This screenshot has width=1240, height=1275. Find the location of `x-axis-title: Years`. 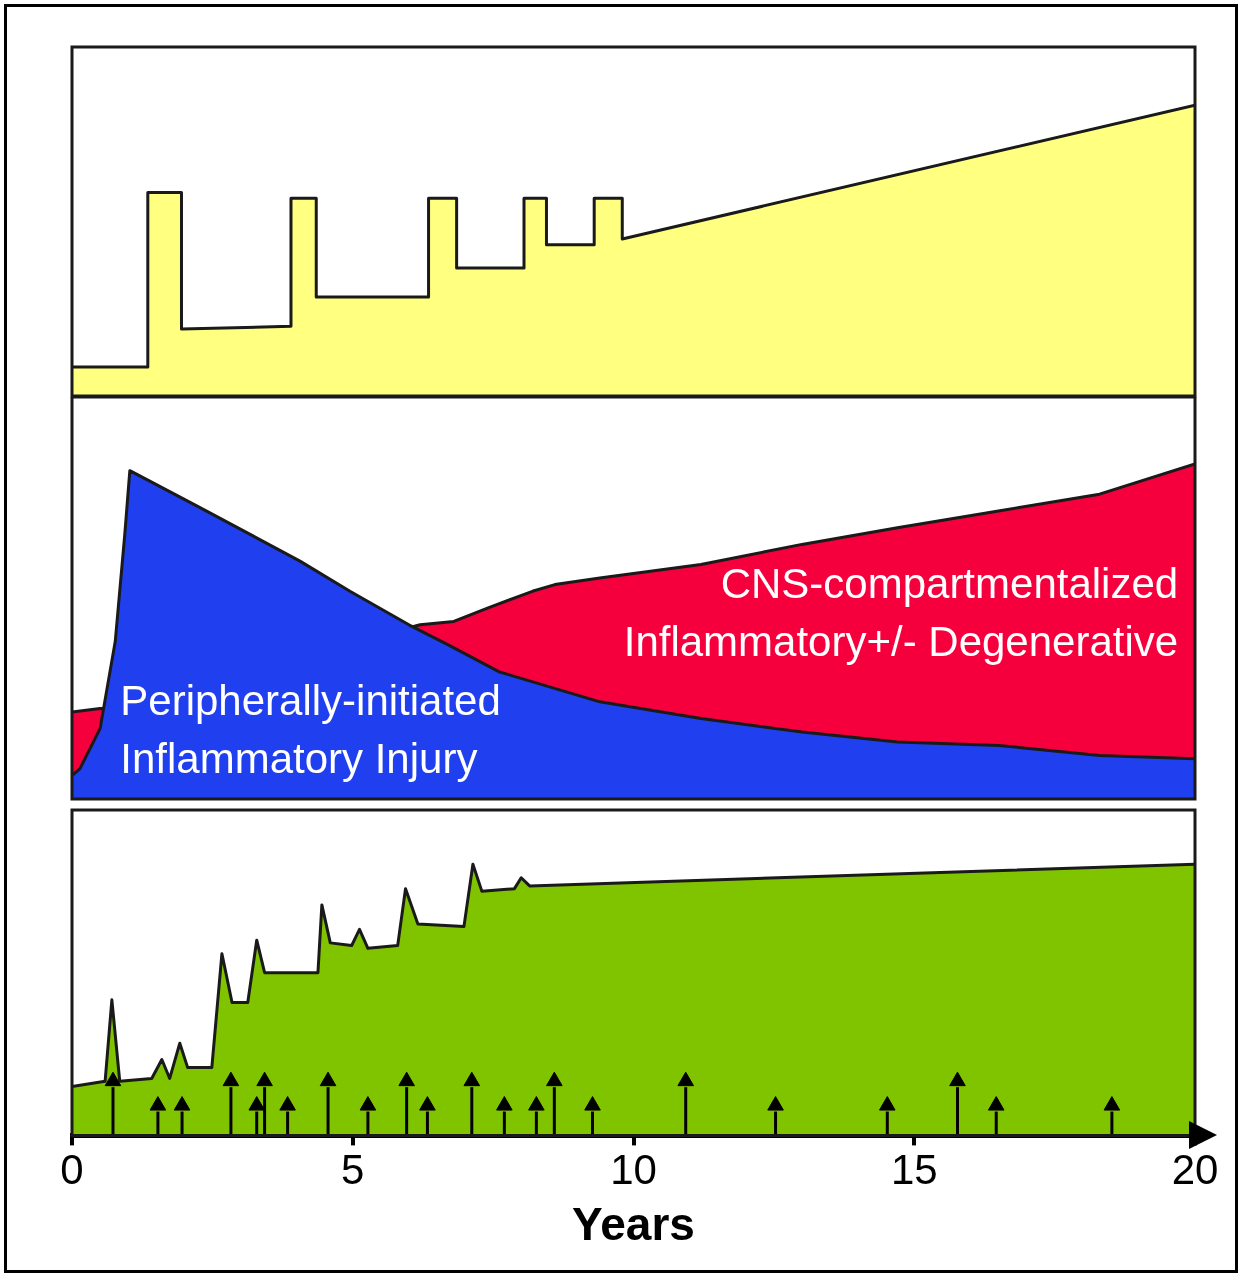

x-axis-title: Years is located at coordinates (633, 1224).